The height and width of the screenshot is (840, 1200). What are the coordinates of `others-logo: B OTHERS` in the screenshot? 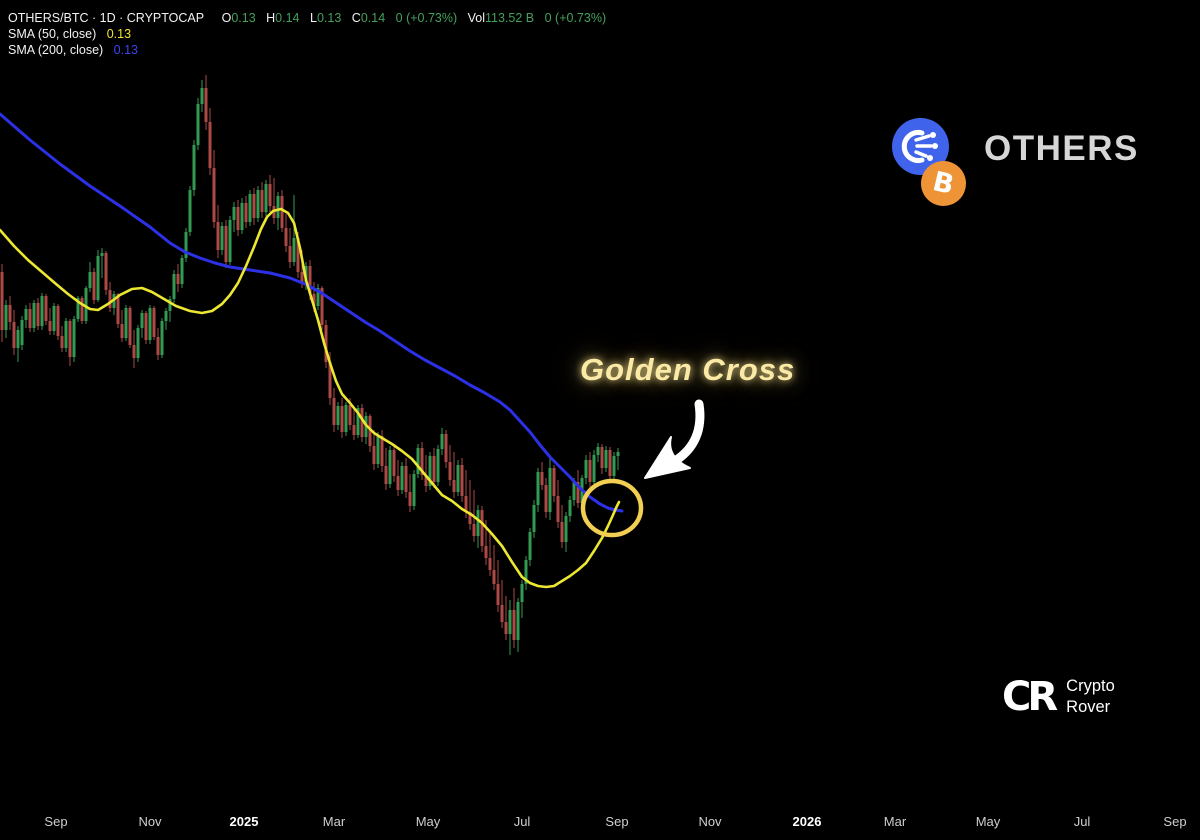 It's located at (1014, 161).